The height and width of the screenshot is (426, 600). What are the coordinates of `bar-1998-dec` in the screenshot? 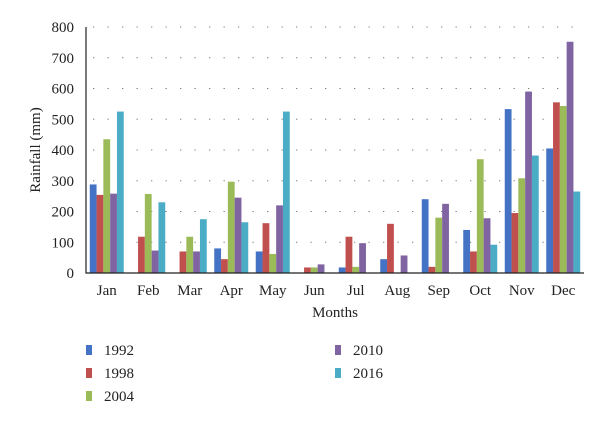 It's located at (556, 187).